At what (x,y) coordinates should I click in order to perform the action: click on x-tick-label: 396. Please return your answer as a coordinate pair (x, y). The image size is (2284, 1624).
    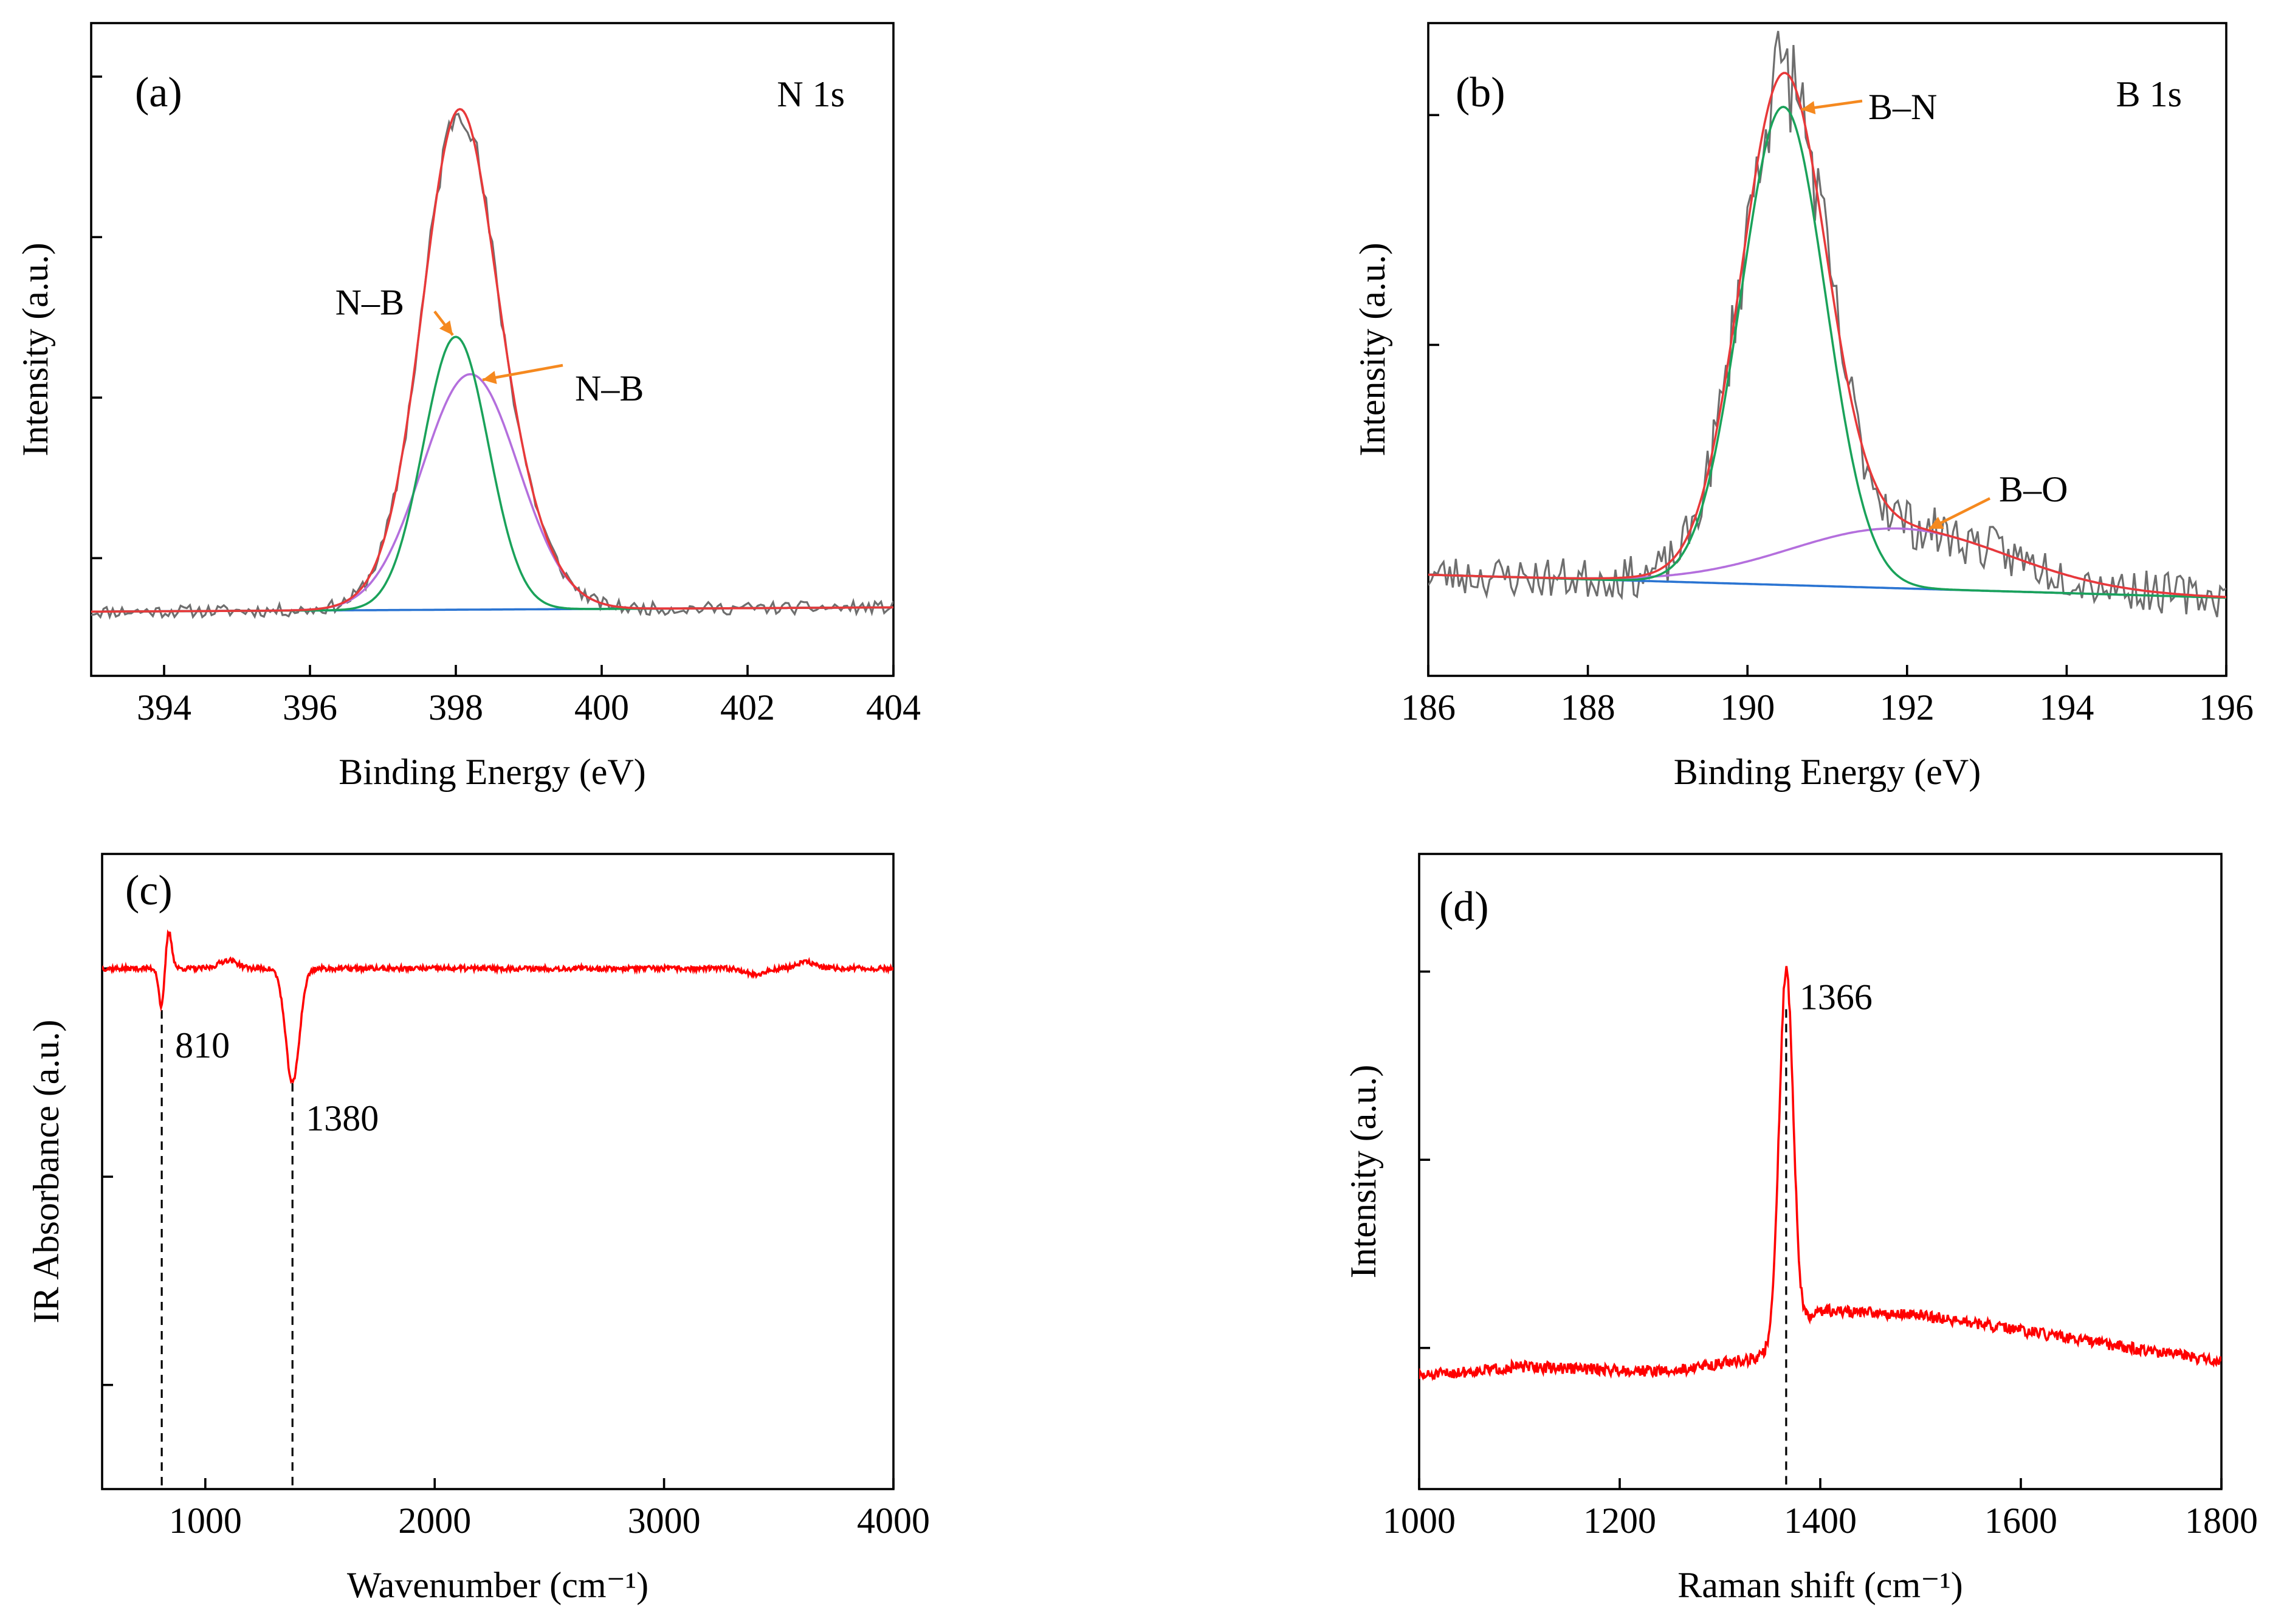
    Looking at the image, I should click on (310, 707).